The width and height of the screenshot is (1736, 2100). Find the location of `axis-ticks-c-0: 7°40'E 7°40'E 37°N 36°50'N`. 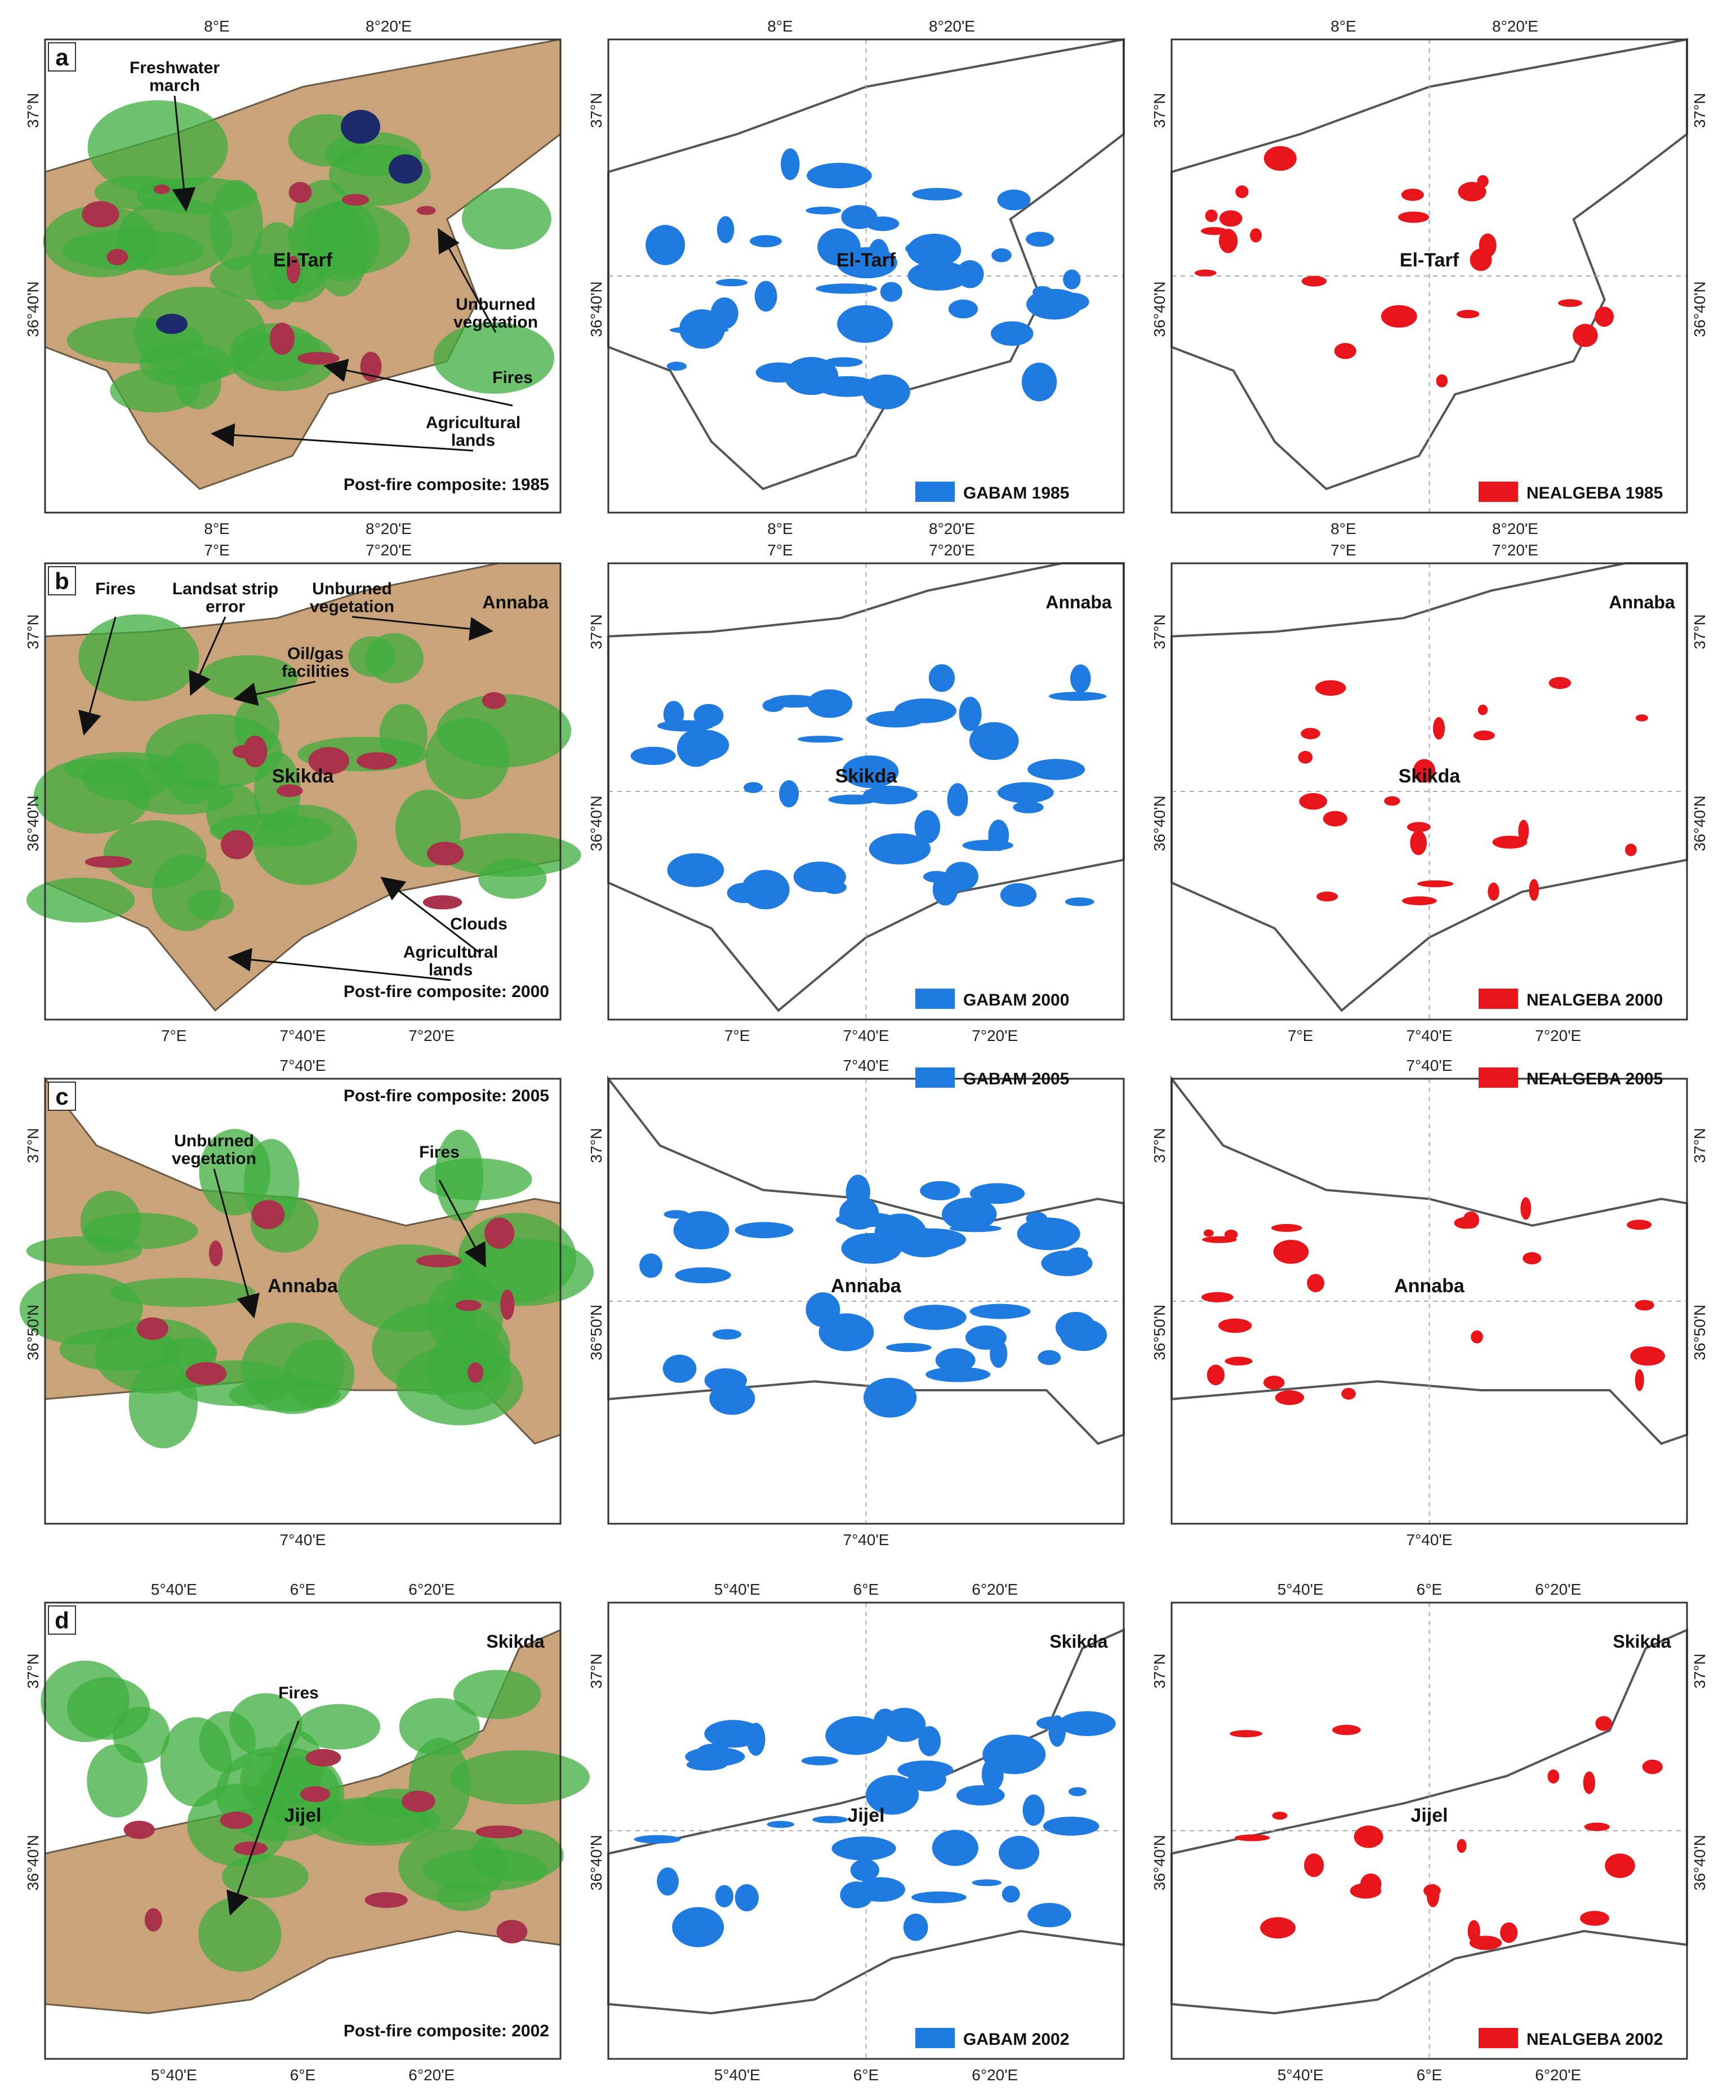

axis-ticks-c-0: 7°40'E 7°40'E 37°N 36°50'N is located at coordinates (175, 1303).